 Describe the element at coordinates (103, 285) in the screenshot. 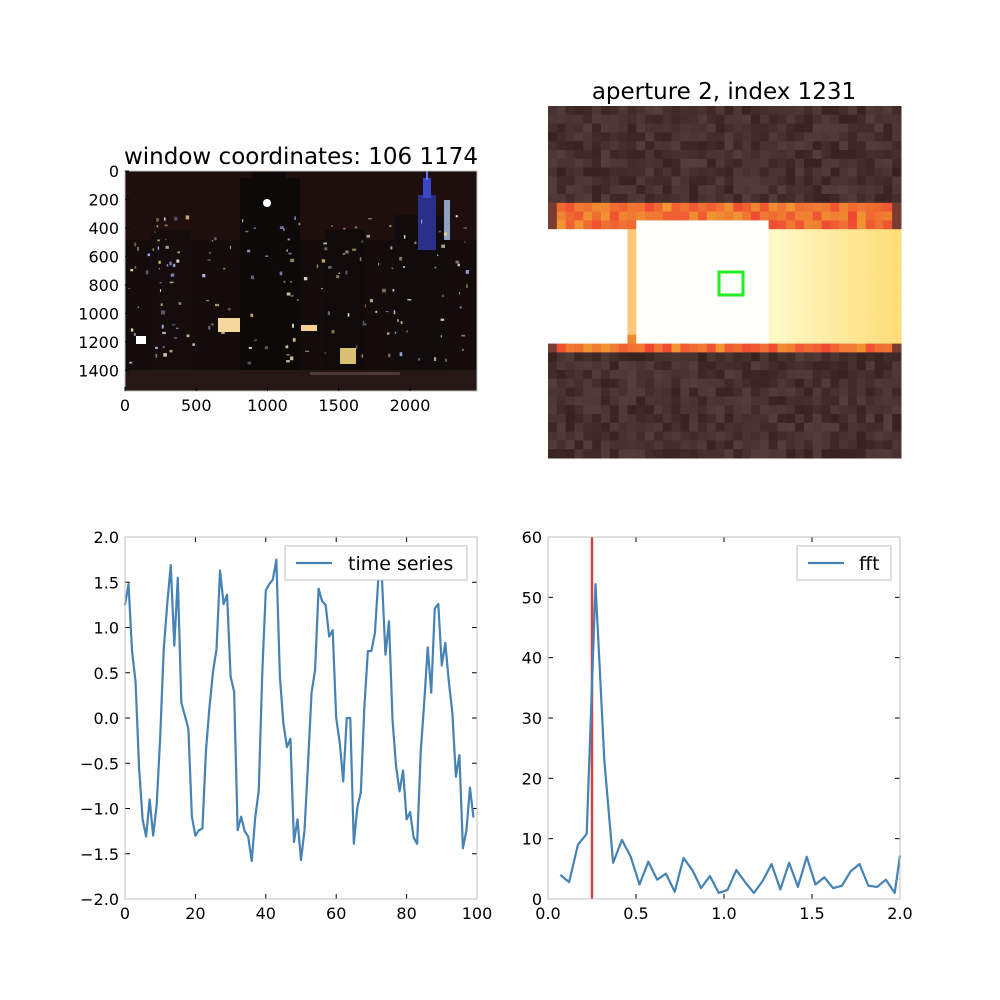

I see `y-tick-label: 800` at that location.